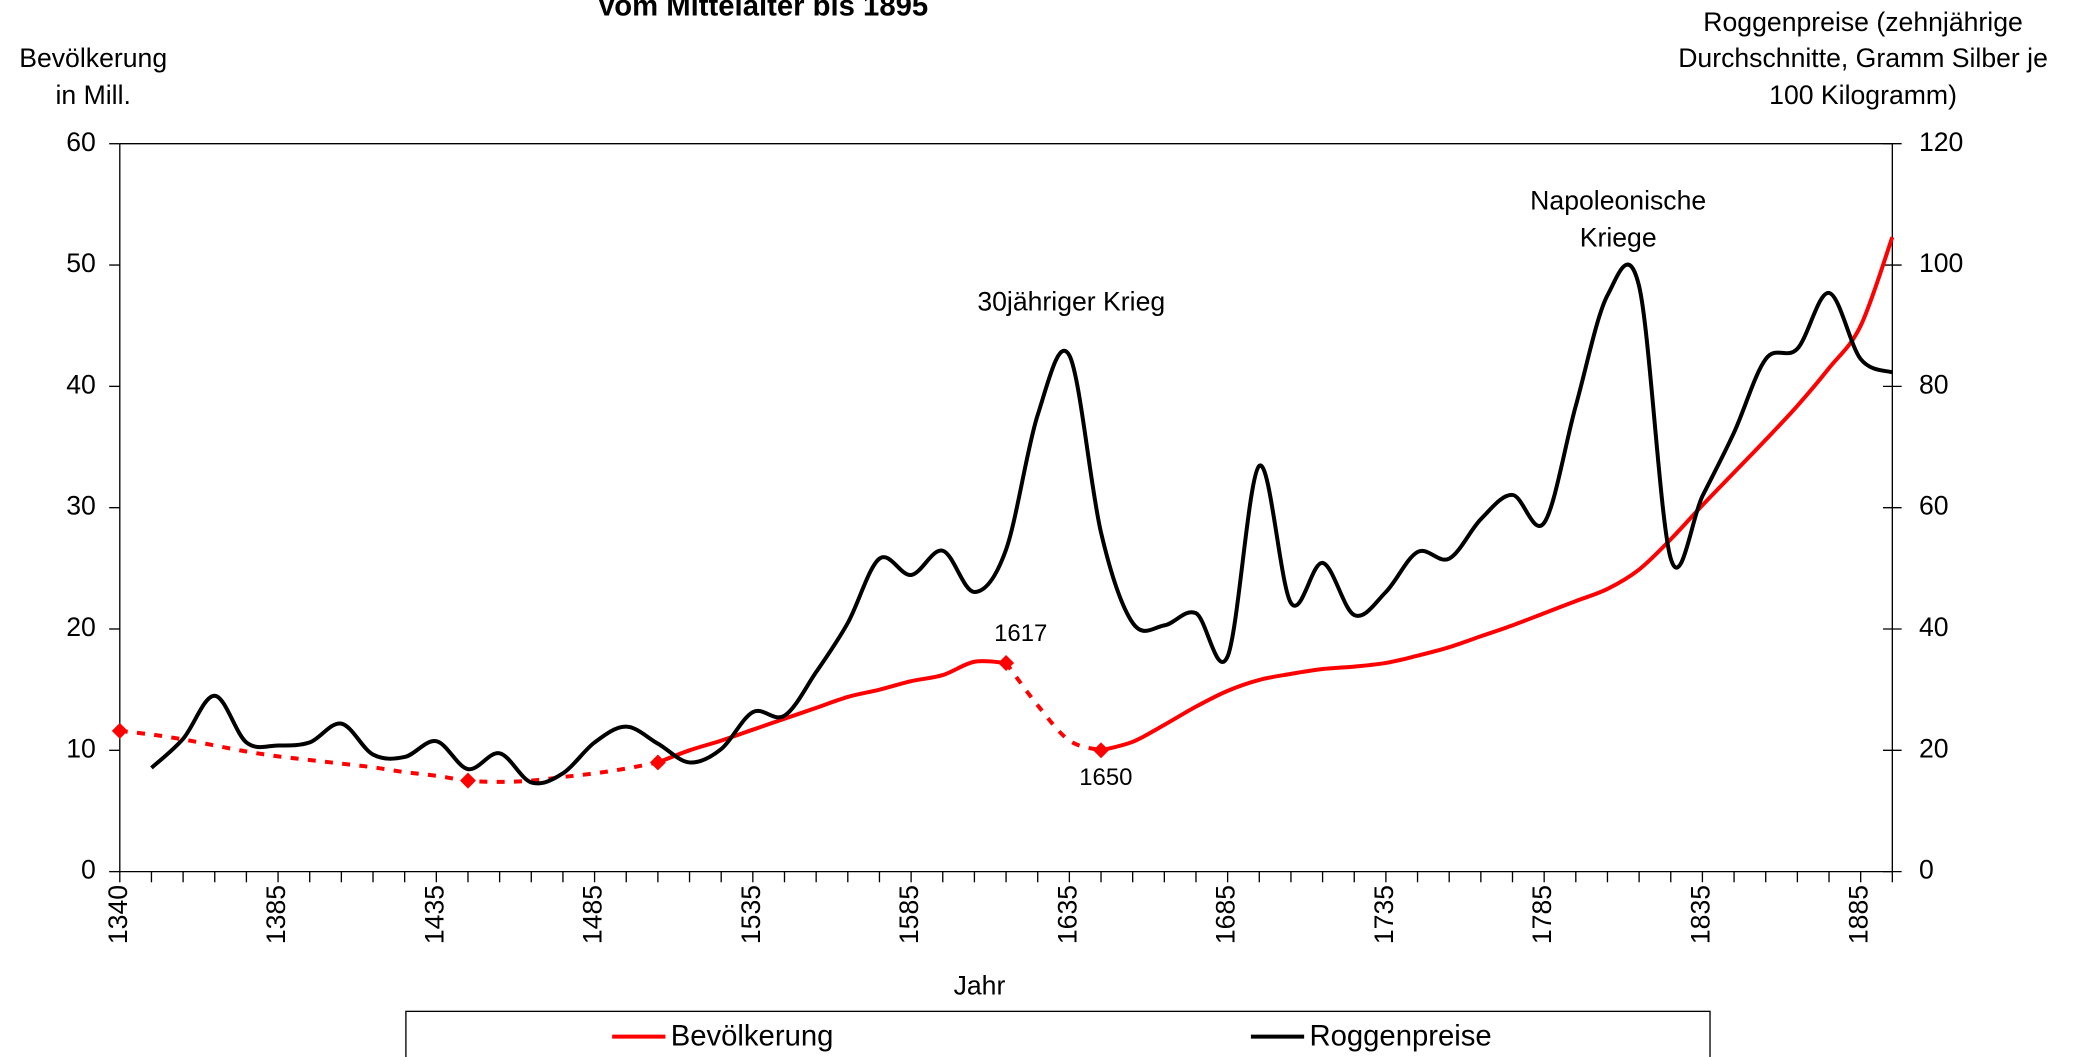 This screenshot has width=2080, height=1057. What do you see at coordinates (1941, 263) in the screenshot?
I see `y2-tick-label: 100` at bounding box center [1941, 263].